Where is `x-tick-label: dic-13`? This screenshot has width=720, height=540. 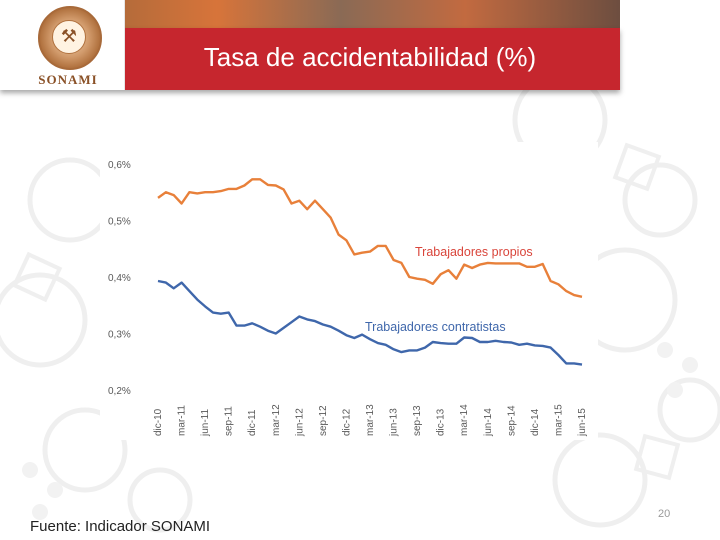
x-tick-label: dic-13 is located at coordinates (441, 422).